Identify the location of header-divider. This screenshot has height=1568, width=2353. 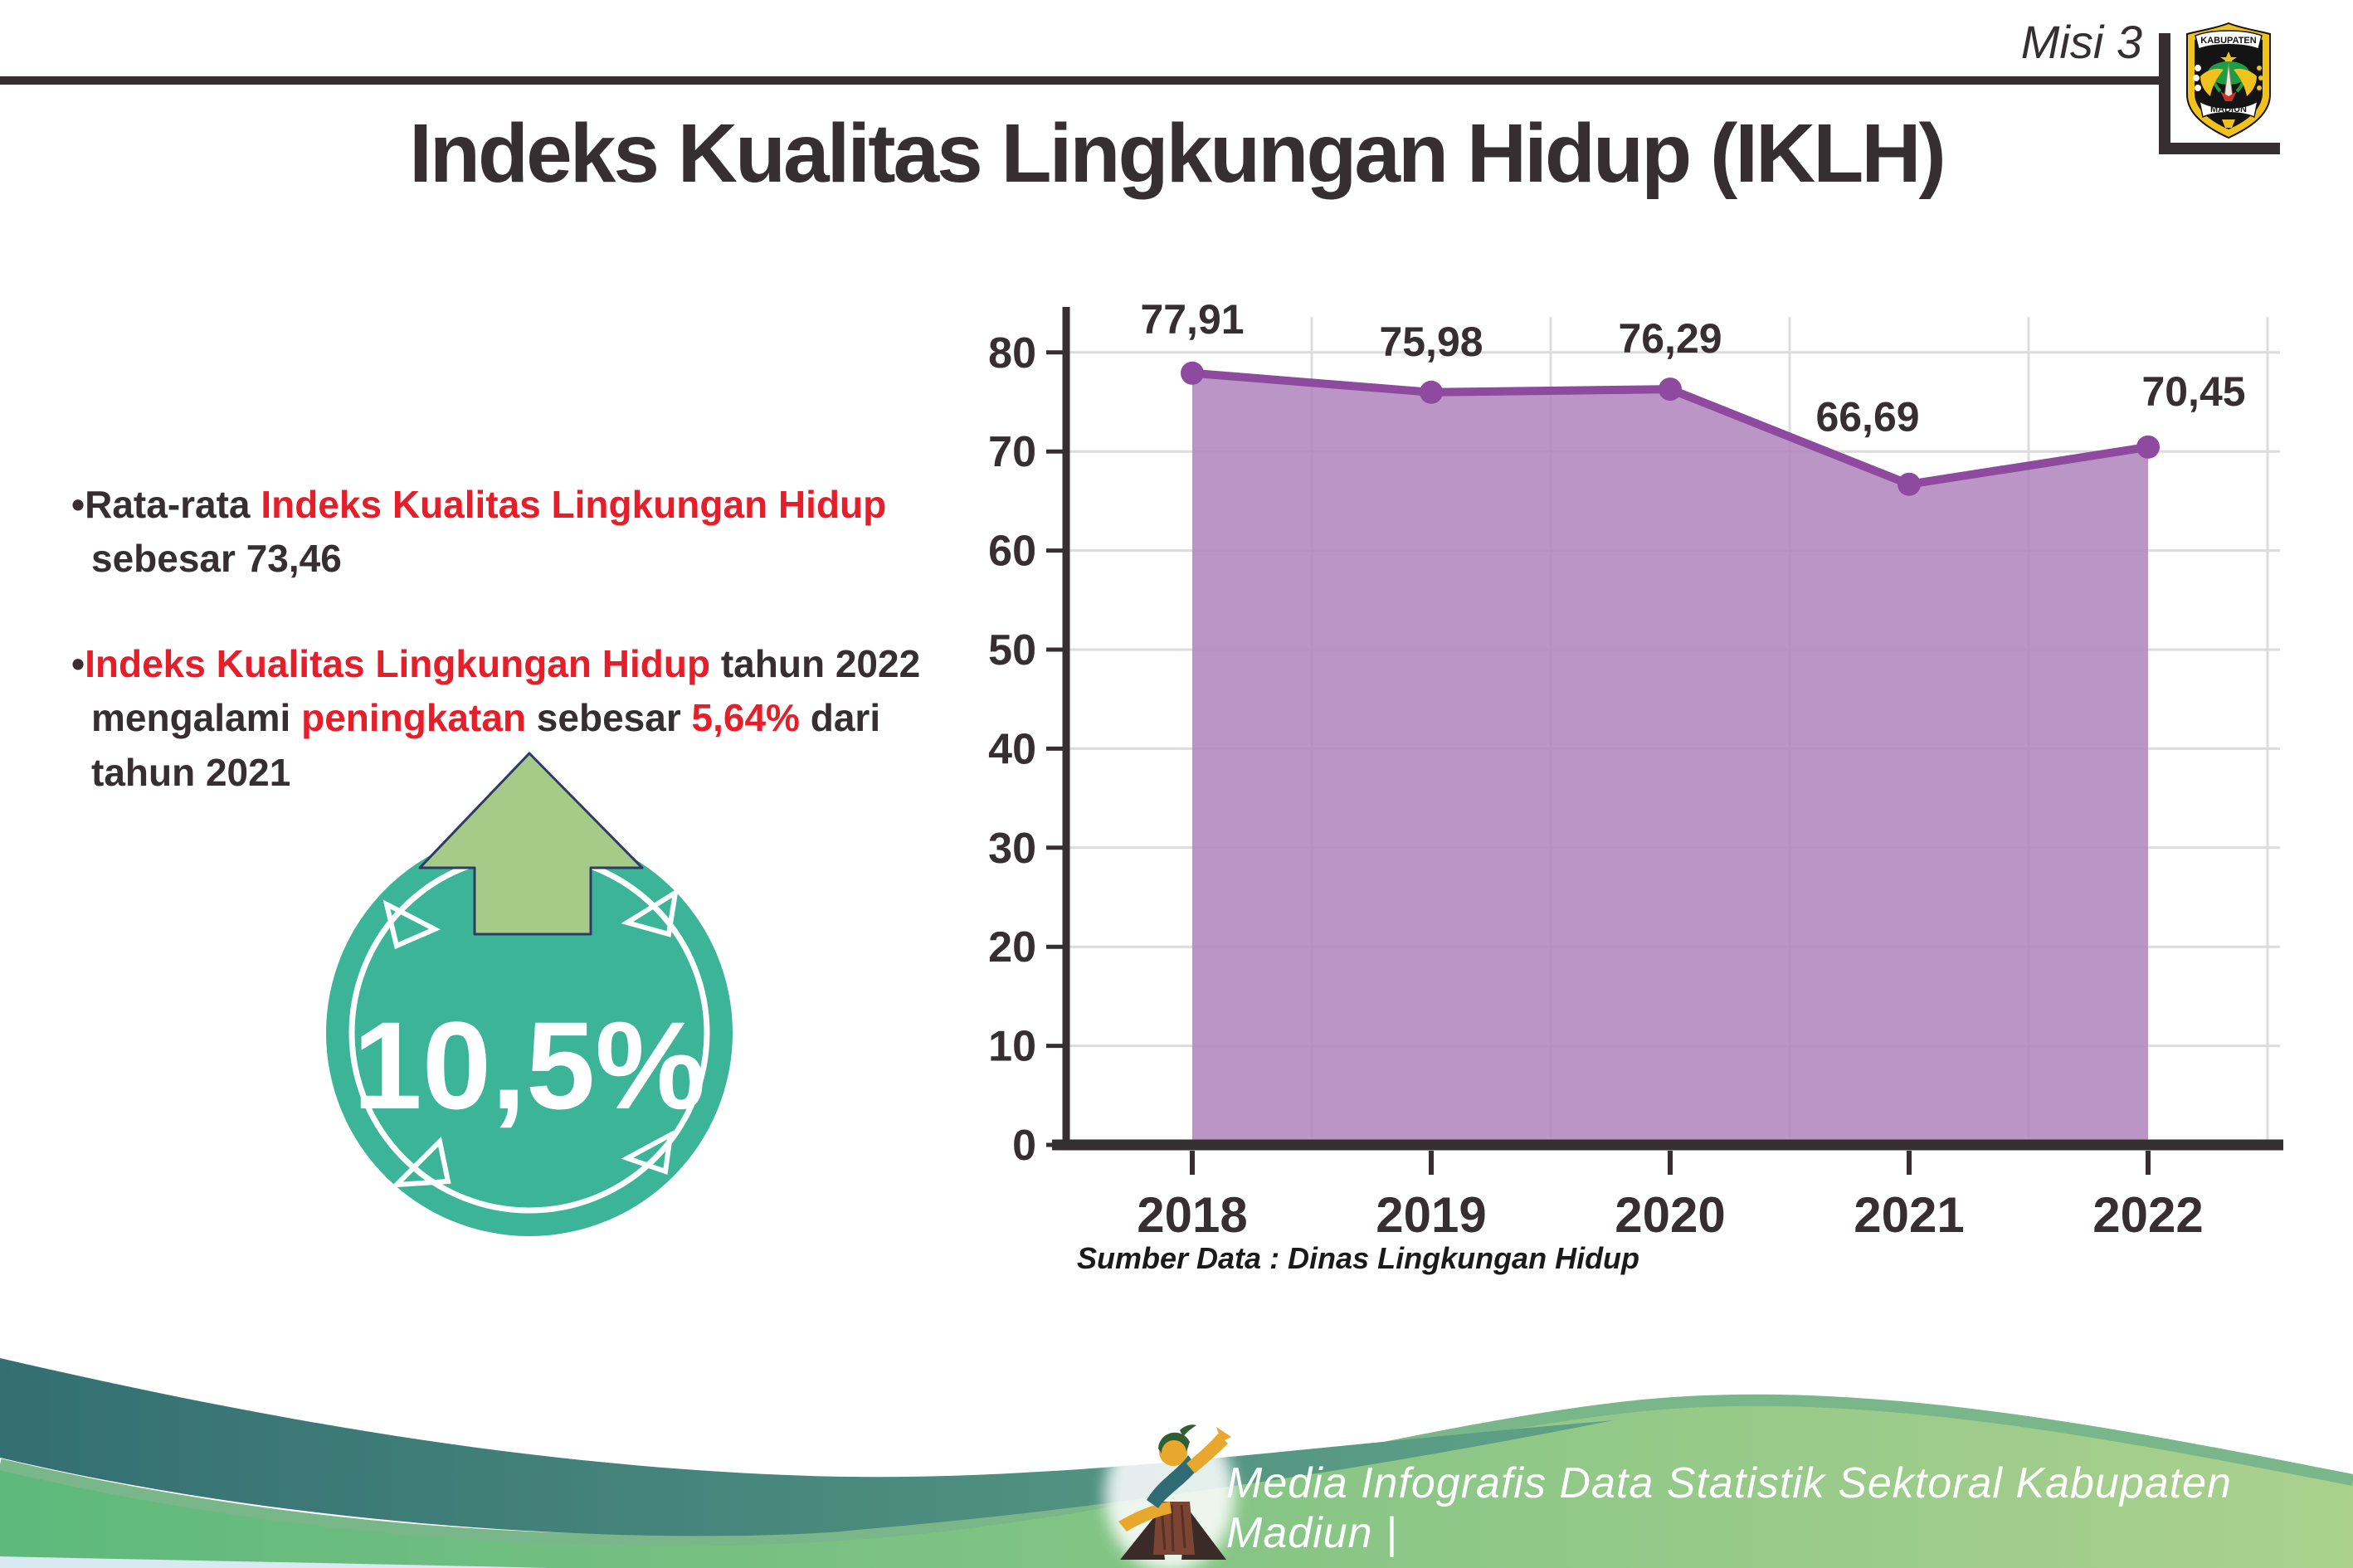
(1083, 80).